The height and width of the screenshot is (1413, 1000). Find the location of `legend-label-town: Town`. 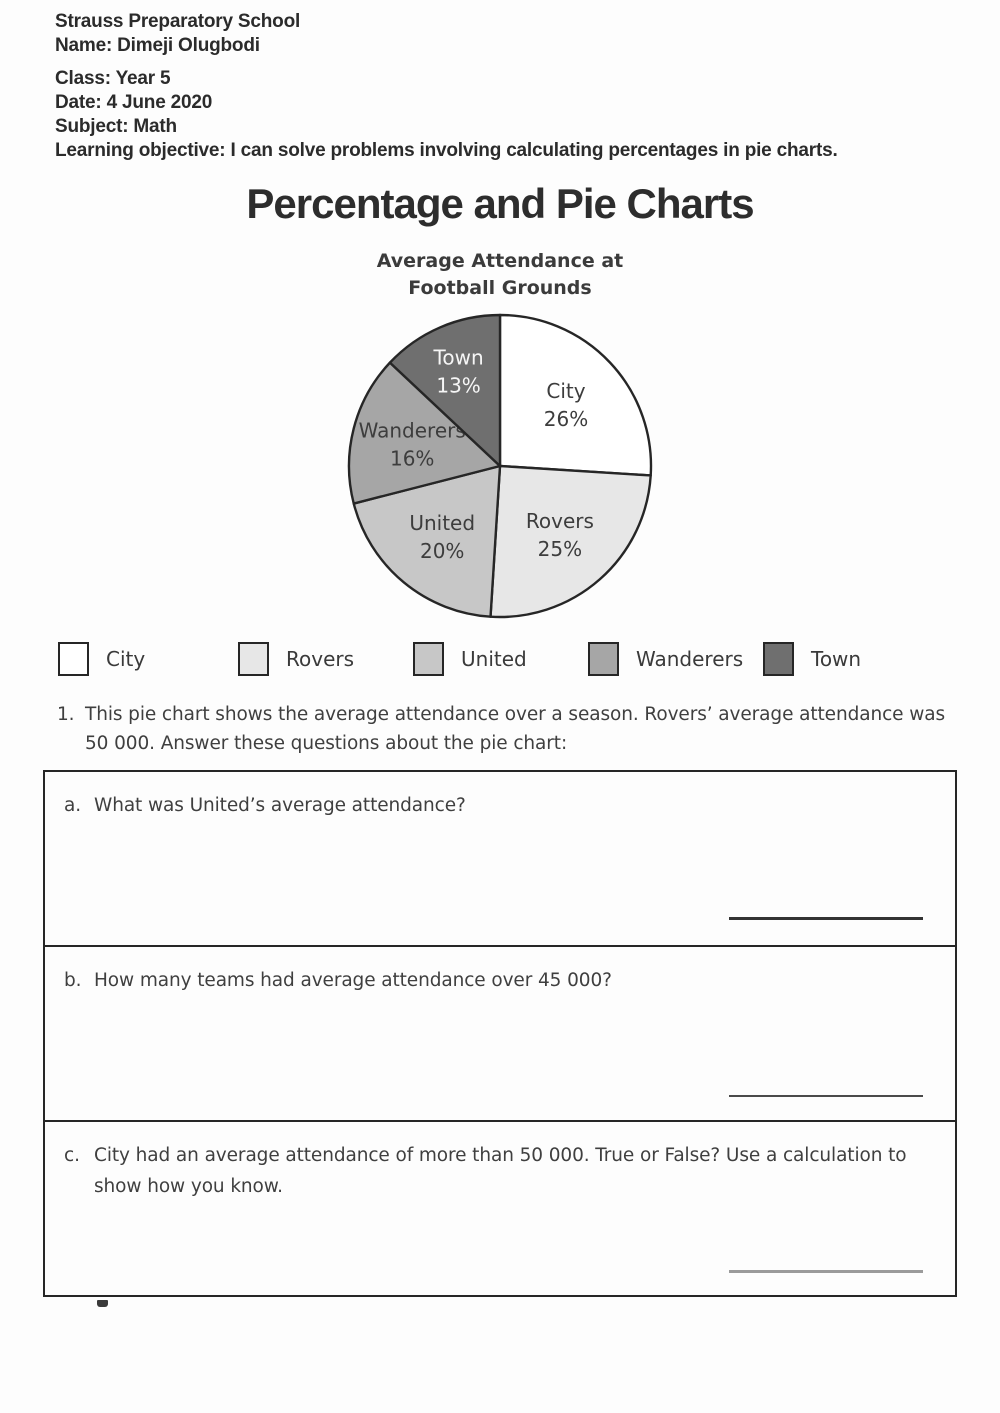

legend-label-town: Town is located at coordinates (836, 659).